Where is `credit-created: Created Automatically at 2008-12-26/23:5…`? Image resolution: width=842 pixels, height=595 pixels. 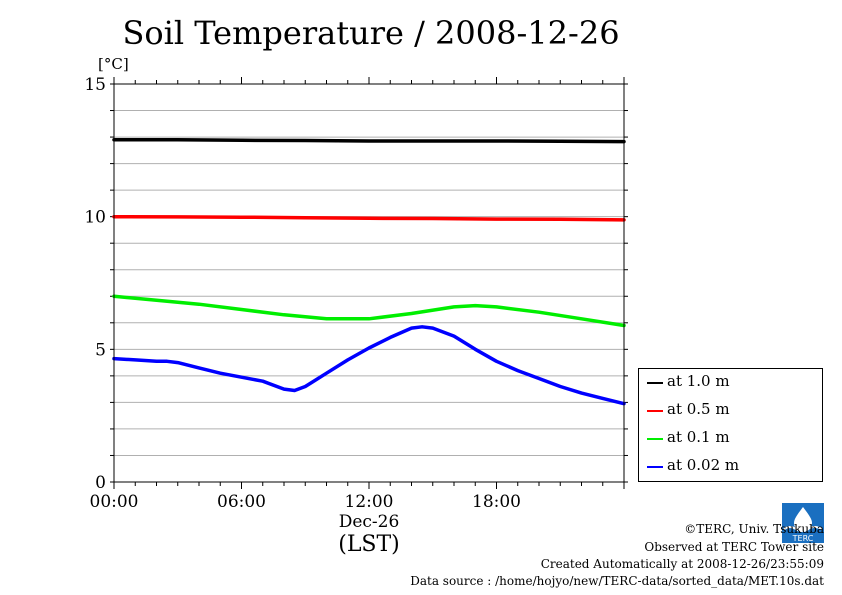
credit-created: Created Automatically at 2008-12-26/23:5… is located at coordinates (682, 564).